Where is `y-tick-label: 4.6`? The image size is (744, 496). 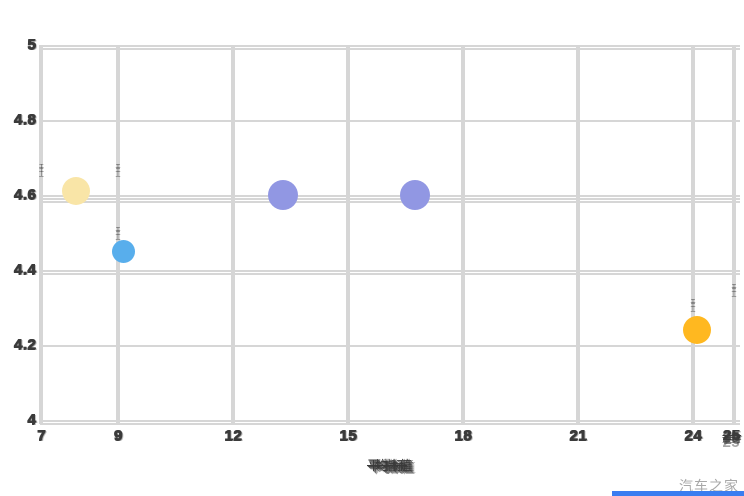
y-tick-label: 4.6 is located at coordinates (24, 194).